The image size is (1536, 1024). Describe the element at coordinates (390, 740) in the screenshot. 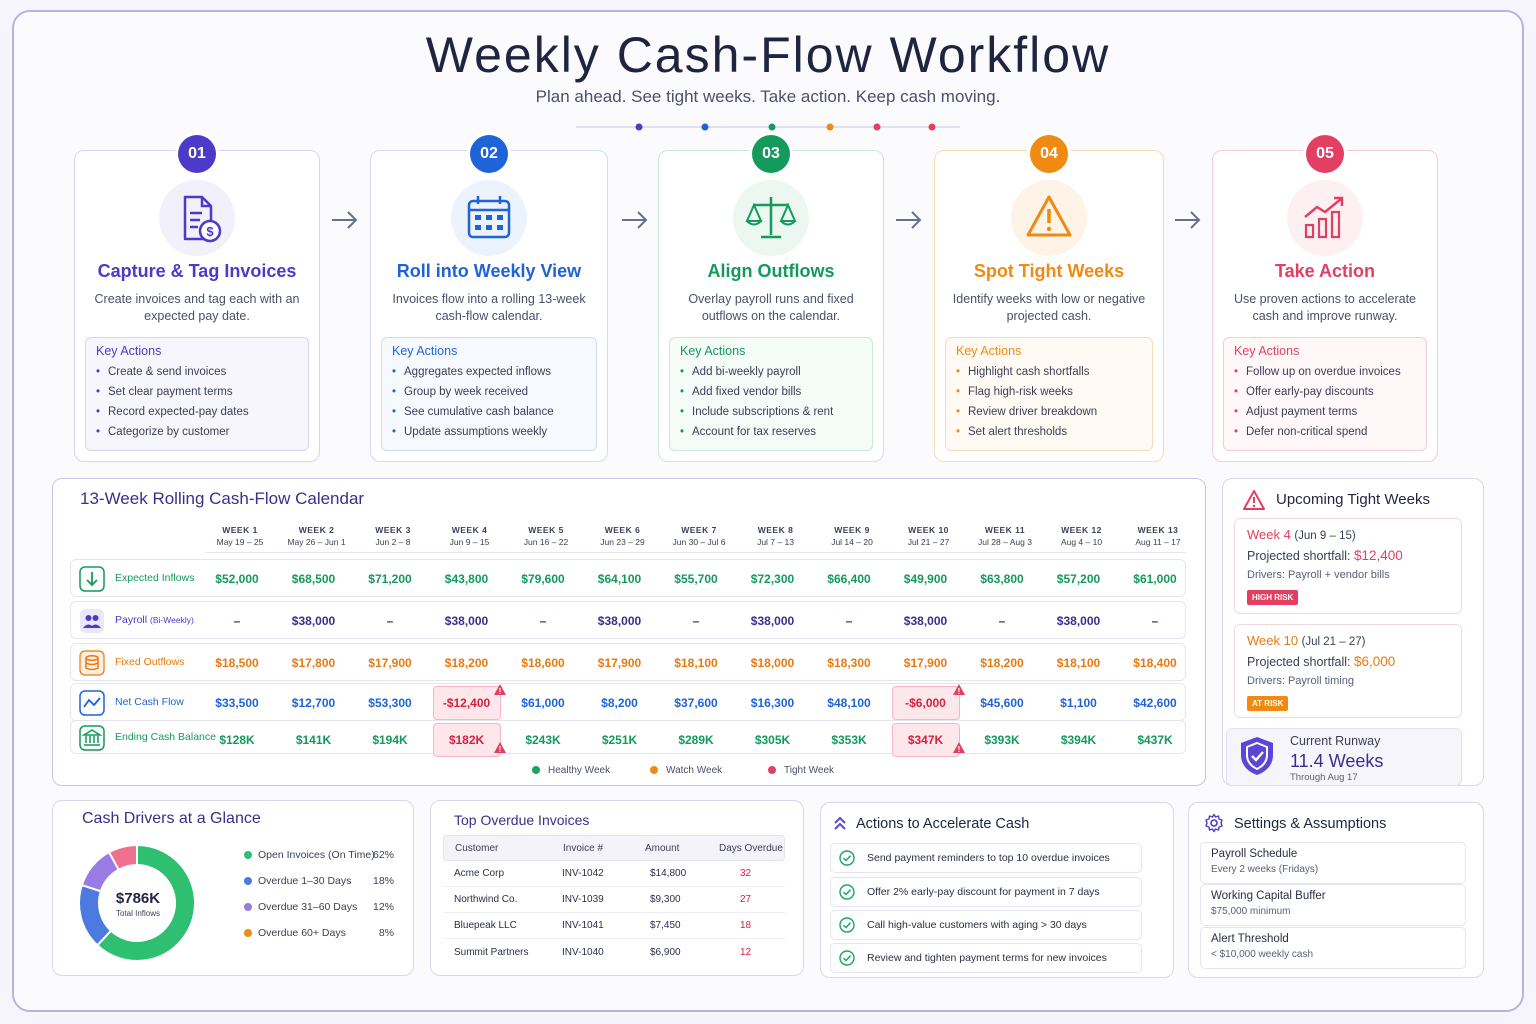

I see `calendar-cell: $194K` at that location.